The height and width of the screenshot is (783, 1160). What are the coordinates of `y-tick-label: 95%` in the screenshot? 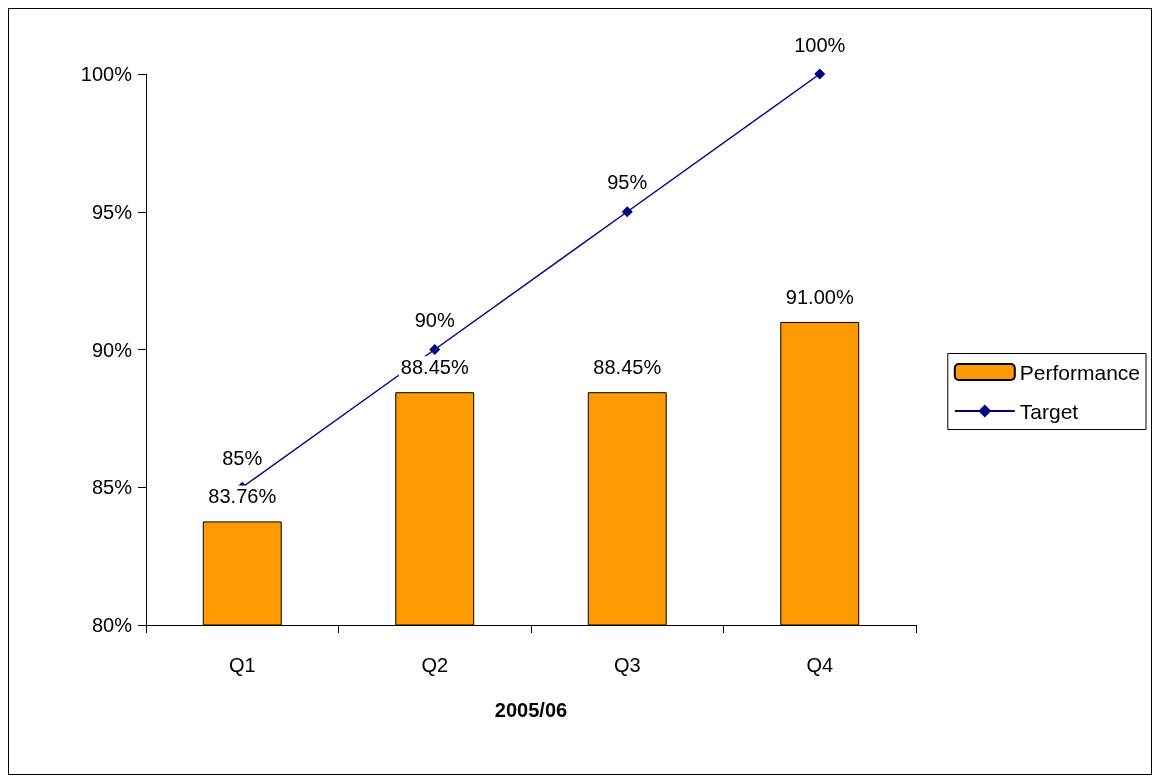 It's located at (112, 211).